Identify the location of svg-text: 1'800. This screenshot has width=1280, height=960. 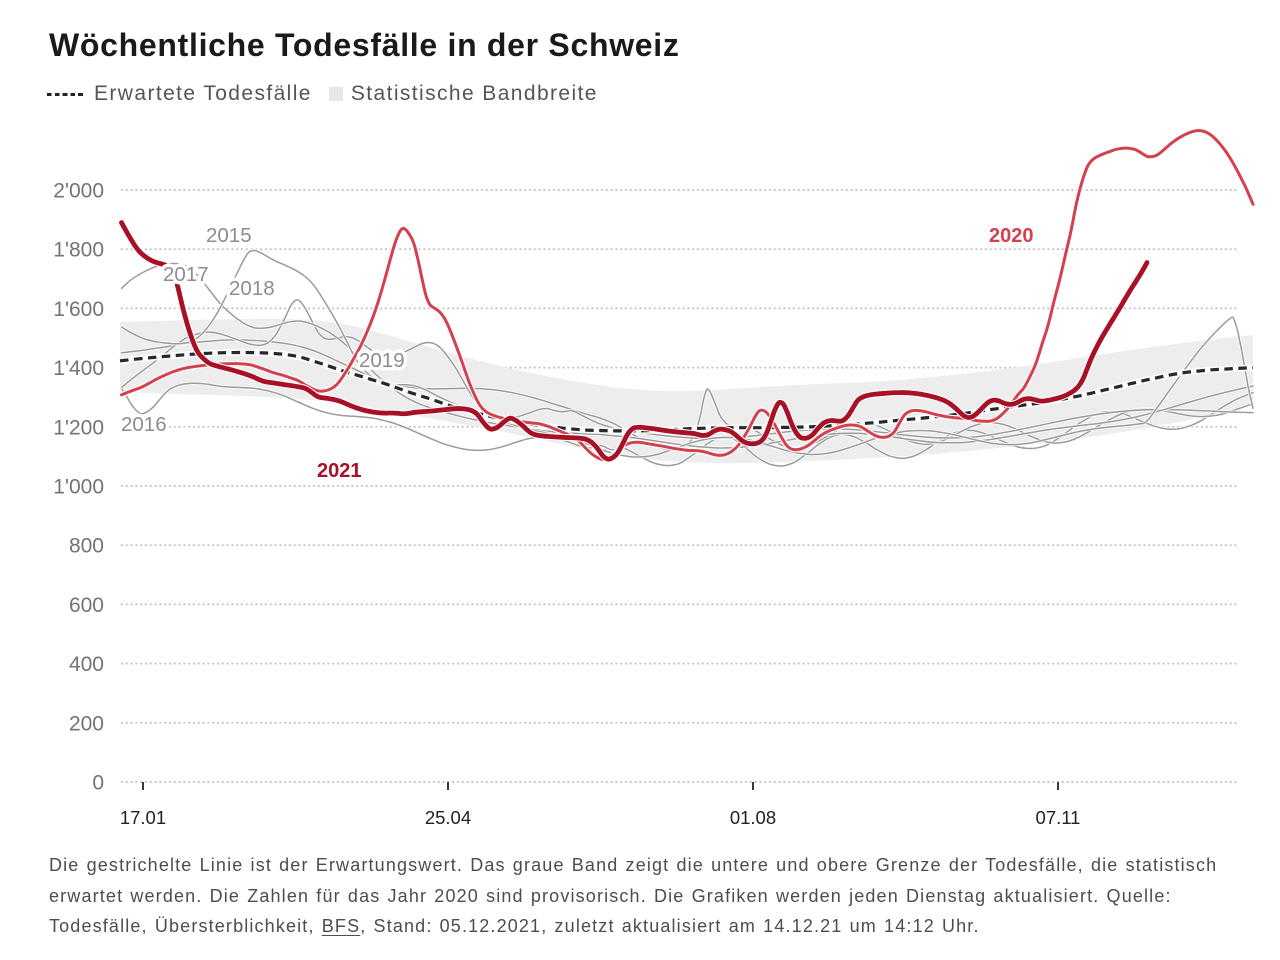
(78, 250).